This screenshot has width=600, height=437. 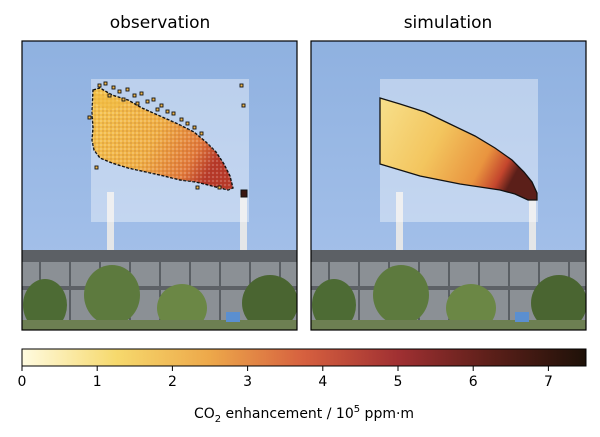 I want to click on panel-title-simulation: simulation, so click(x=448, y=23).